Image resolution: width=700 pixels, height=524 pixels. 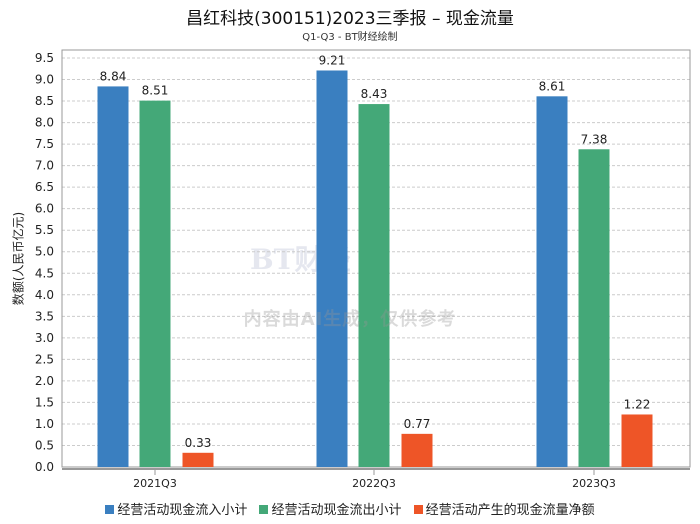 What do you see at coordinates (44, 252) in the screenshot?
I see `y-tick-label: 5.0` at bounding box center [44, 252].